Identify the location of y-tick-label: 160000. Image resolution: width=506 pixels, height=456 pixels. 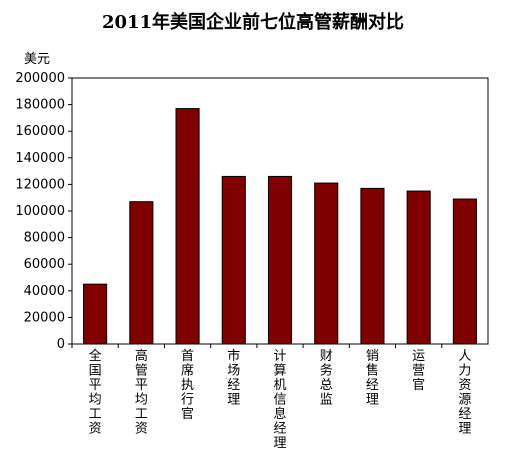
(40, 131).